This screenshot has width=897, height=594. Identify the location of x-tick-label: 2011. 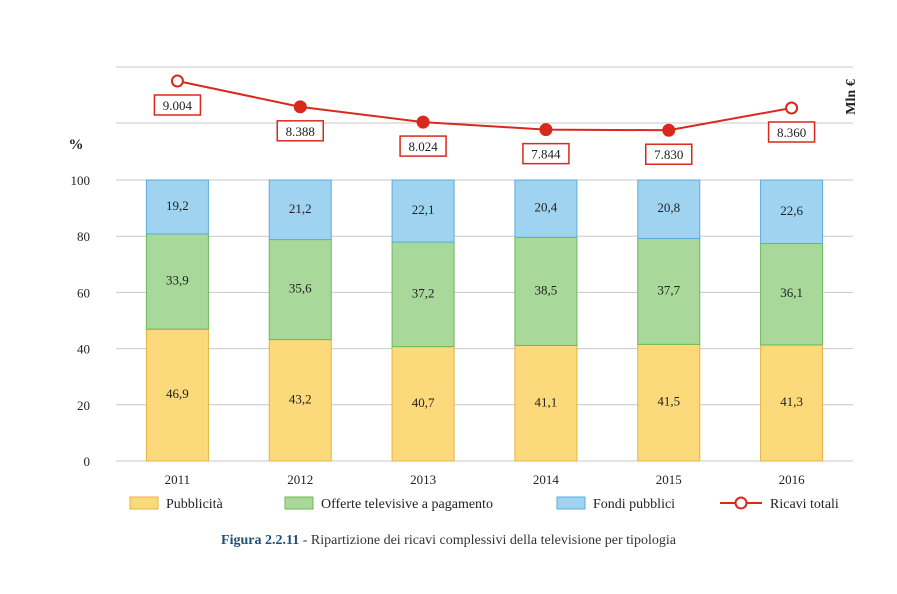
(178, 479).